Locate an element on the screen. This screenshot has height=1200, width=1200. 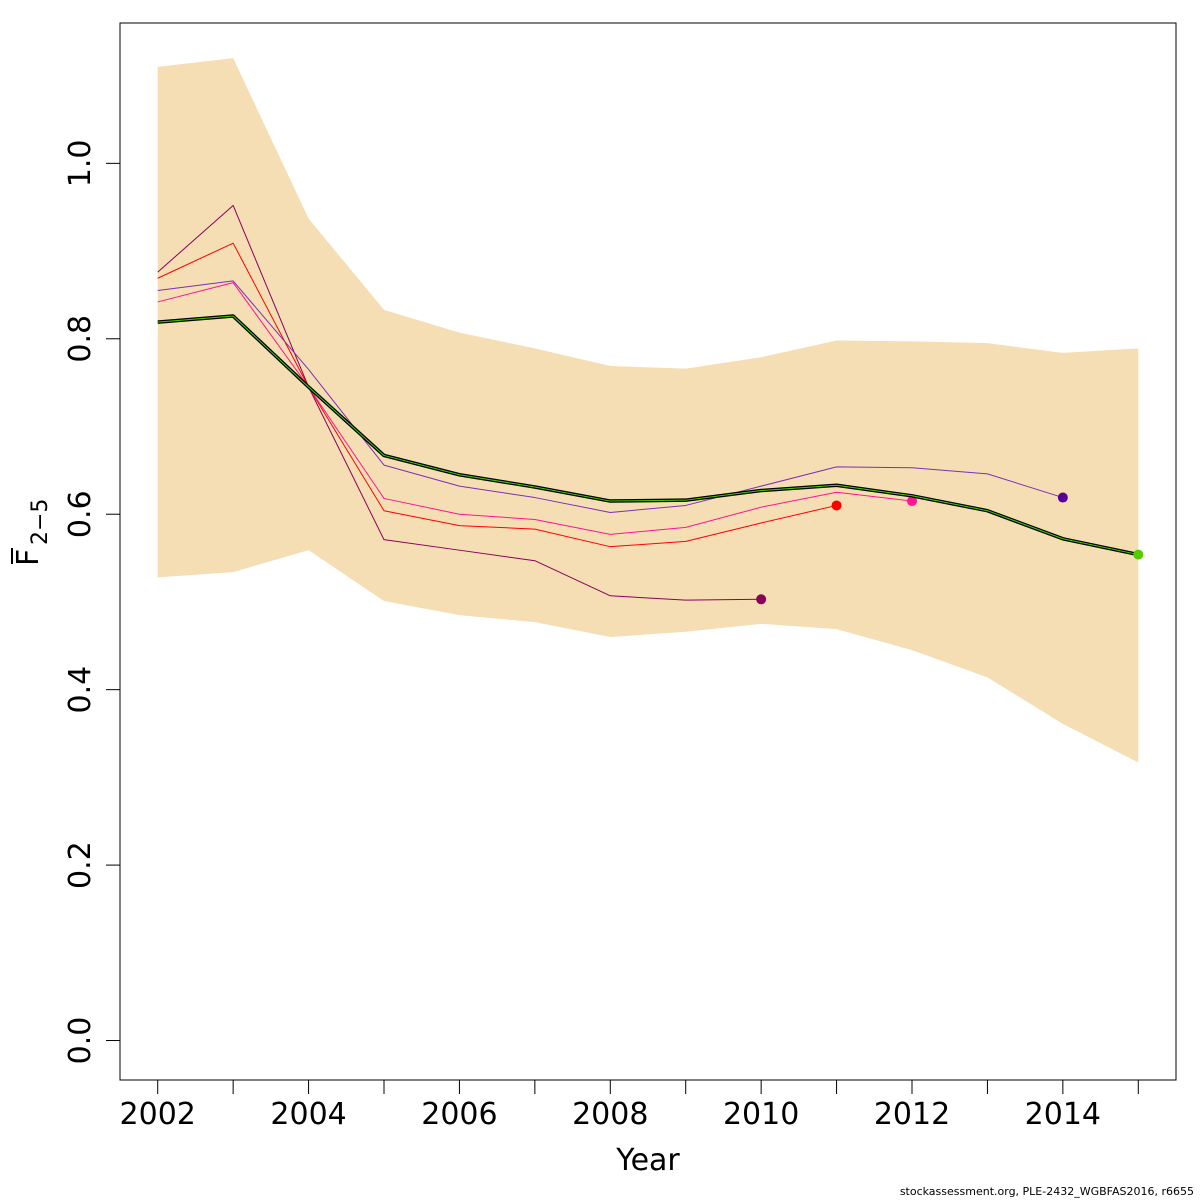
x-tick-label: 2002 is located at coordinates (158, 1114).